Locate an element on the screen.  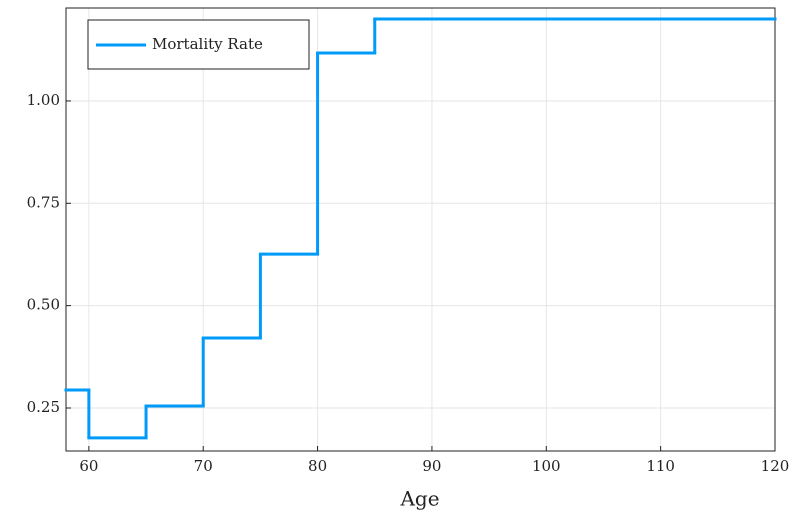
y-tick-label: 0.25 is located at coordinates (43, 407).